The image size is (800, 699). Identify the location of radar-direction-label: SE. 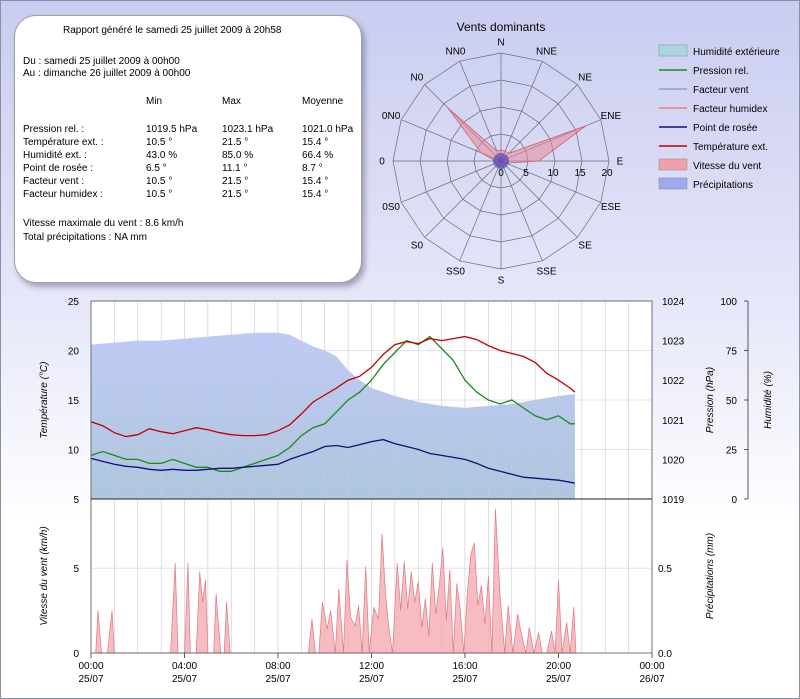
(585, 246).